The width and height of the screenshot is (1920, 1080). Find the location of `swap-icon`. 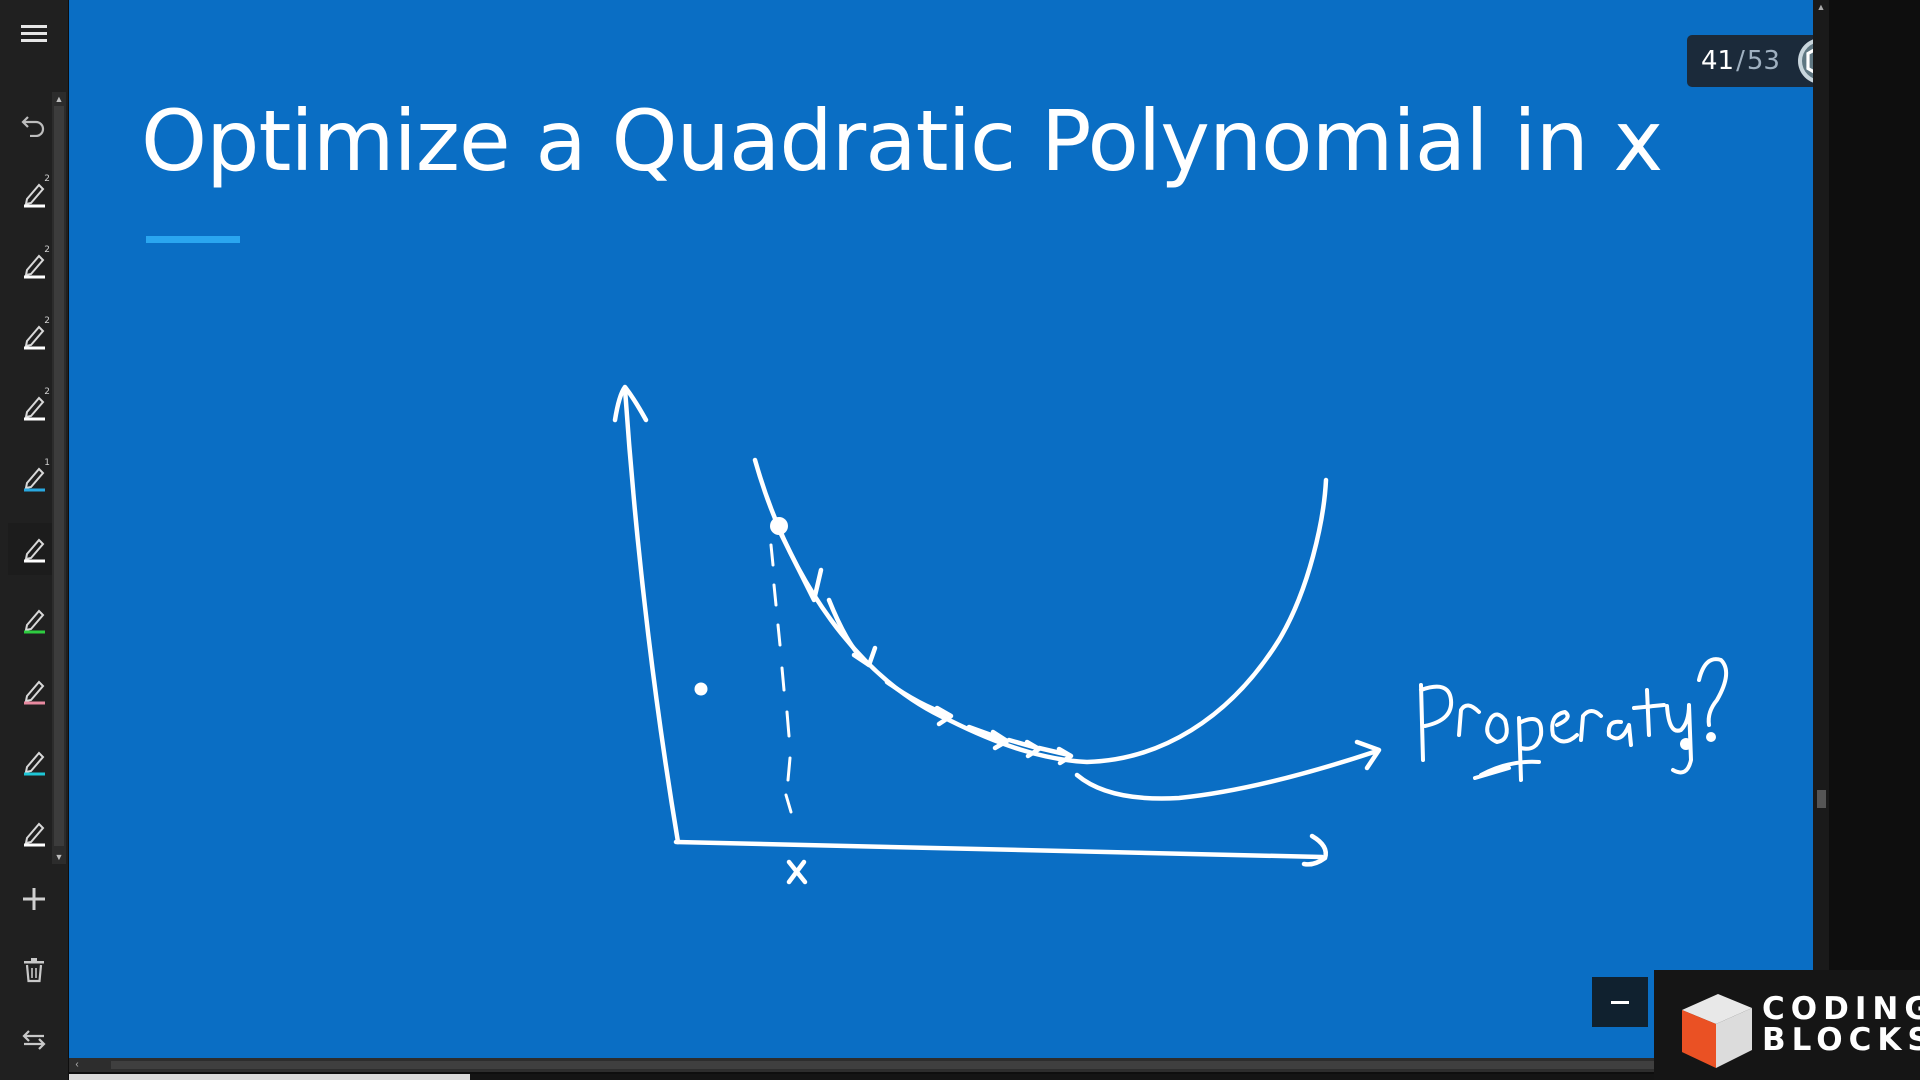

swap-icon is located at coordinates (34, 1040).